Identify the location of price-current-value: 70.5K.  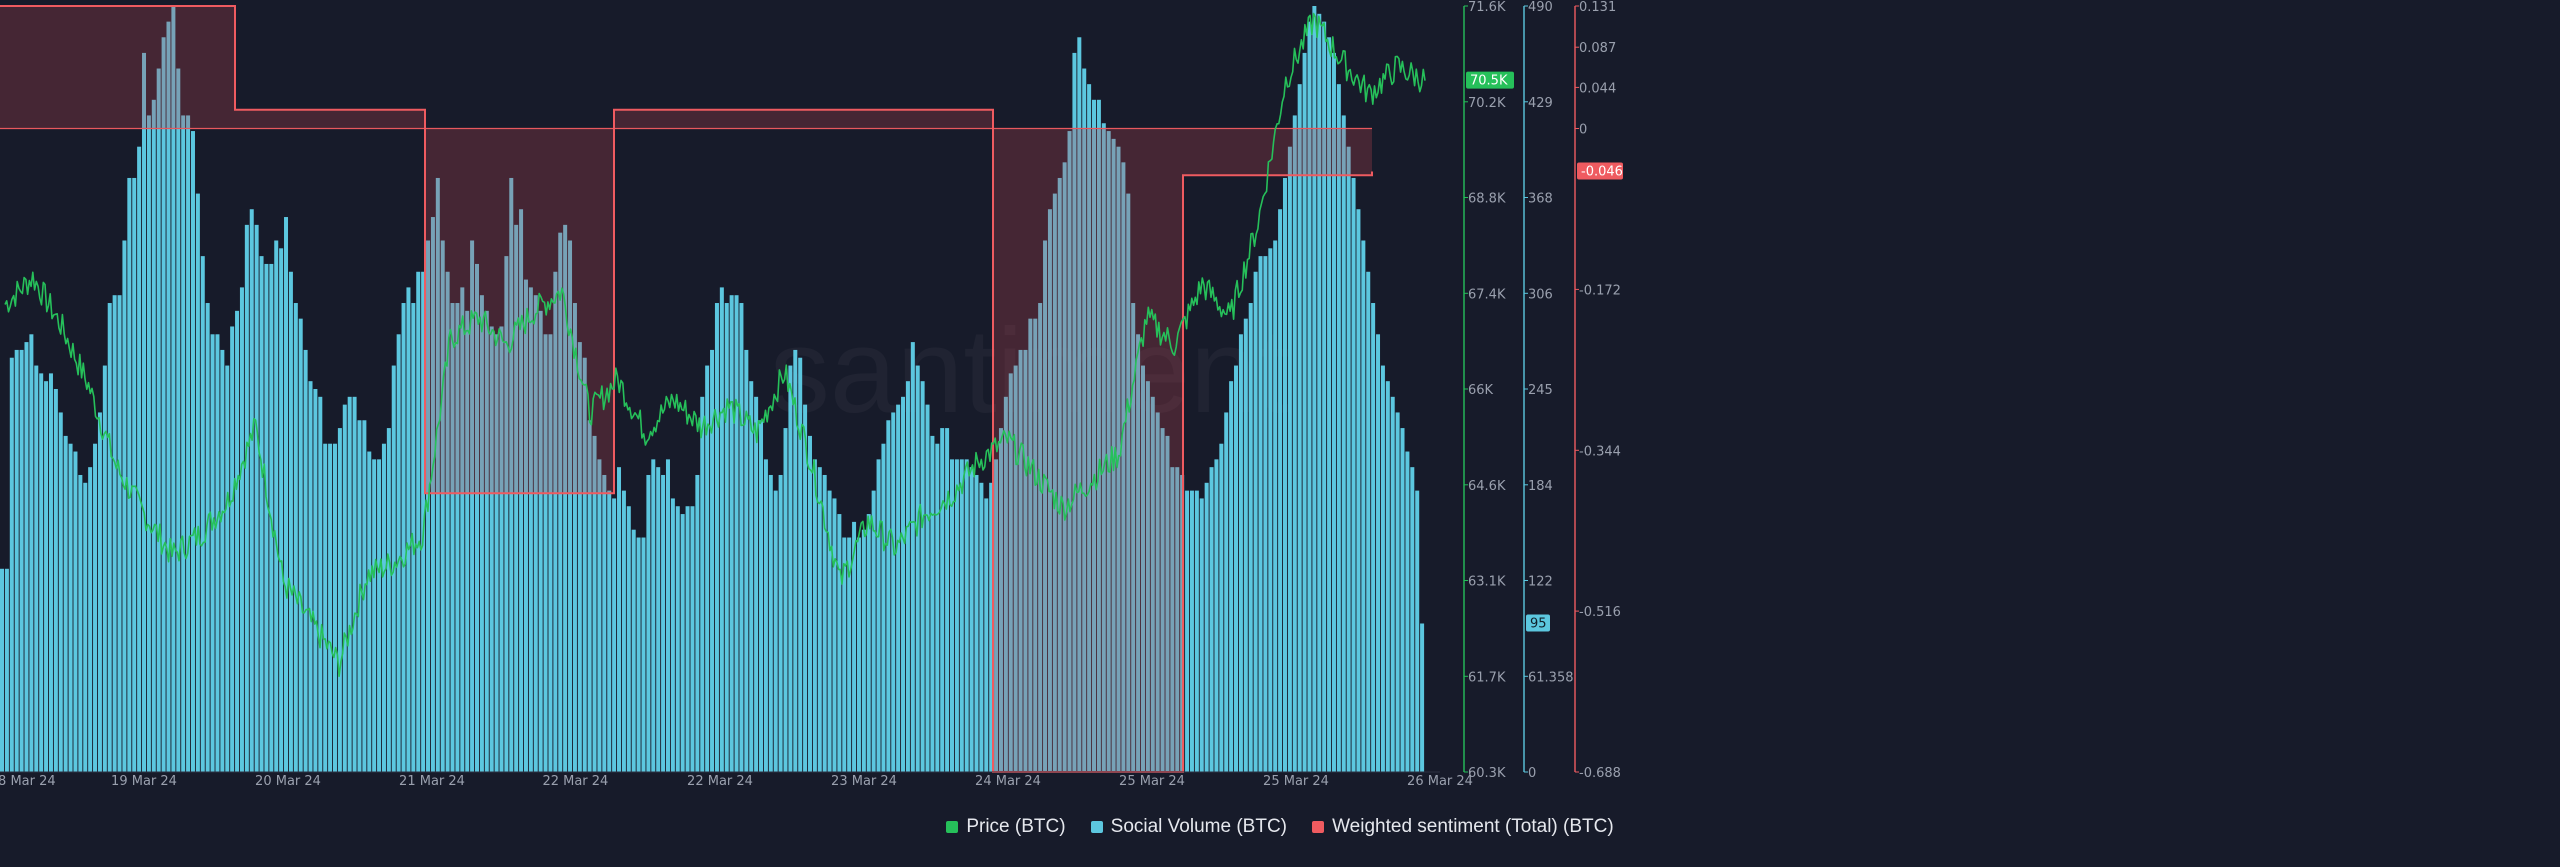
(1489, 81).